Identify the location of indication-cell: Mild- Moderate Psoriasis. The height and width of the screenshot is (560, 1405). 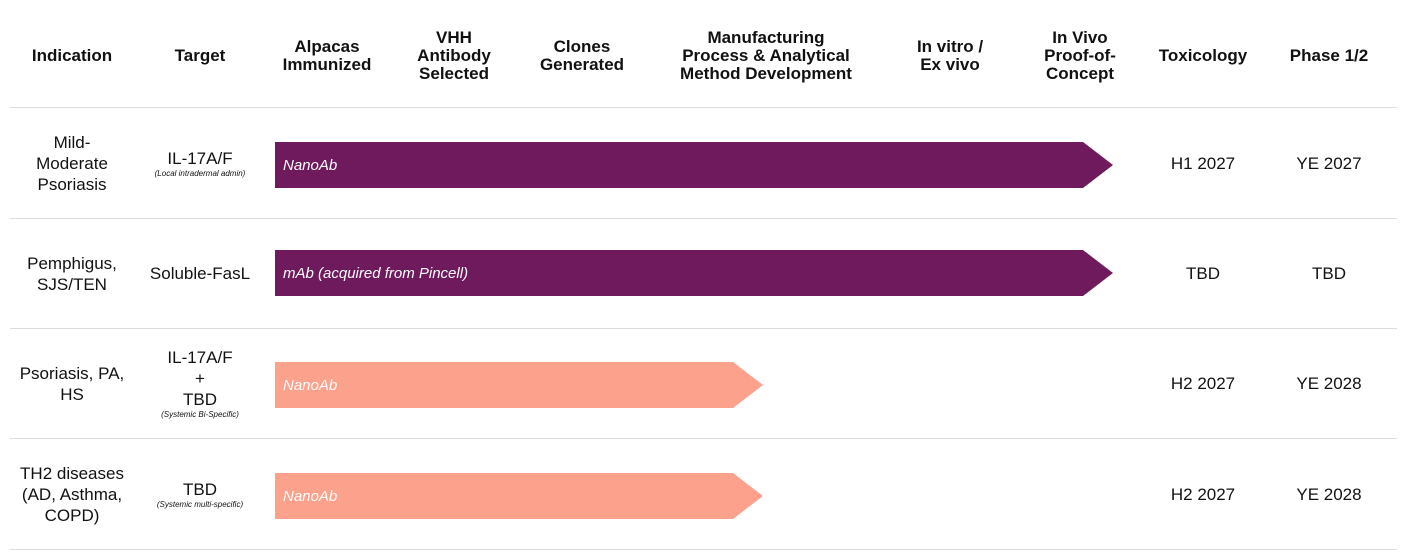
(72, 163).